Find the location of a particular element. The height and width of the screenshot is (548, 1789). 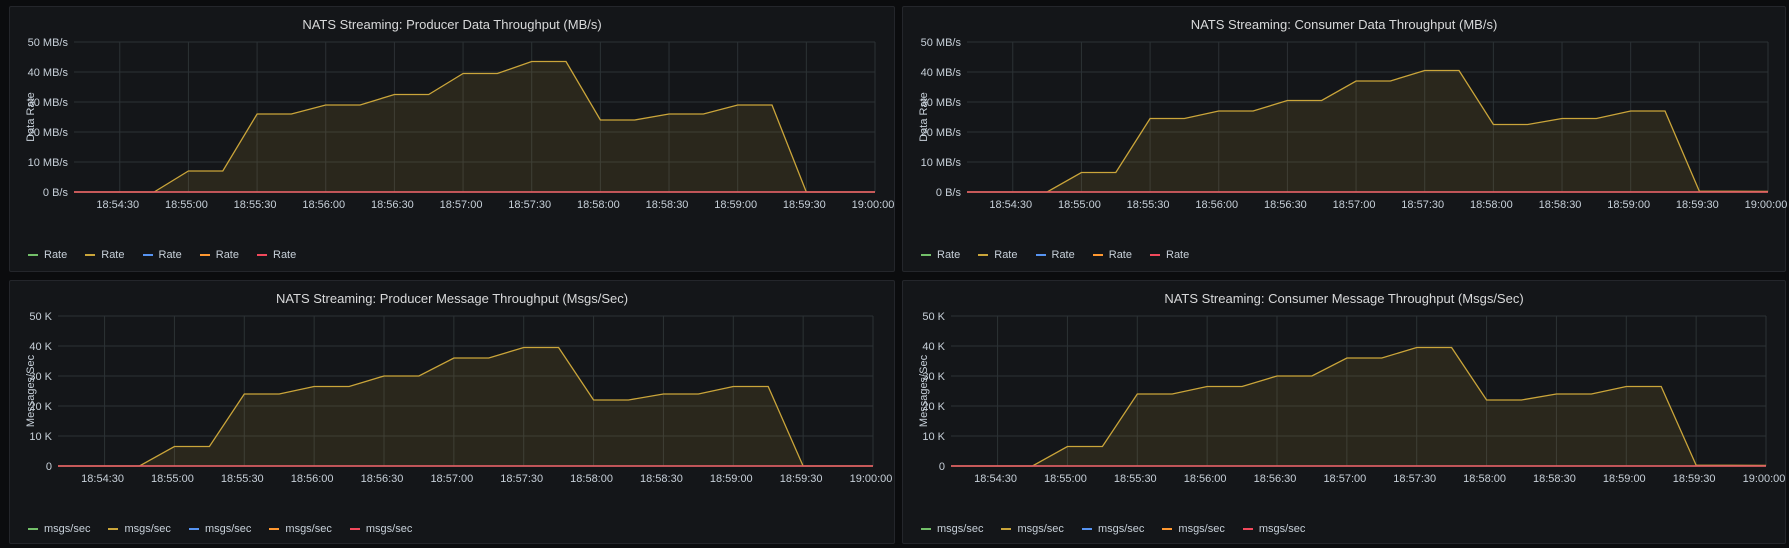

legend: msgs/sec msgs/sec msgs/sec msgs/sec msgs/sec is located at coordinates (220, 529).